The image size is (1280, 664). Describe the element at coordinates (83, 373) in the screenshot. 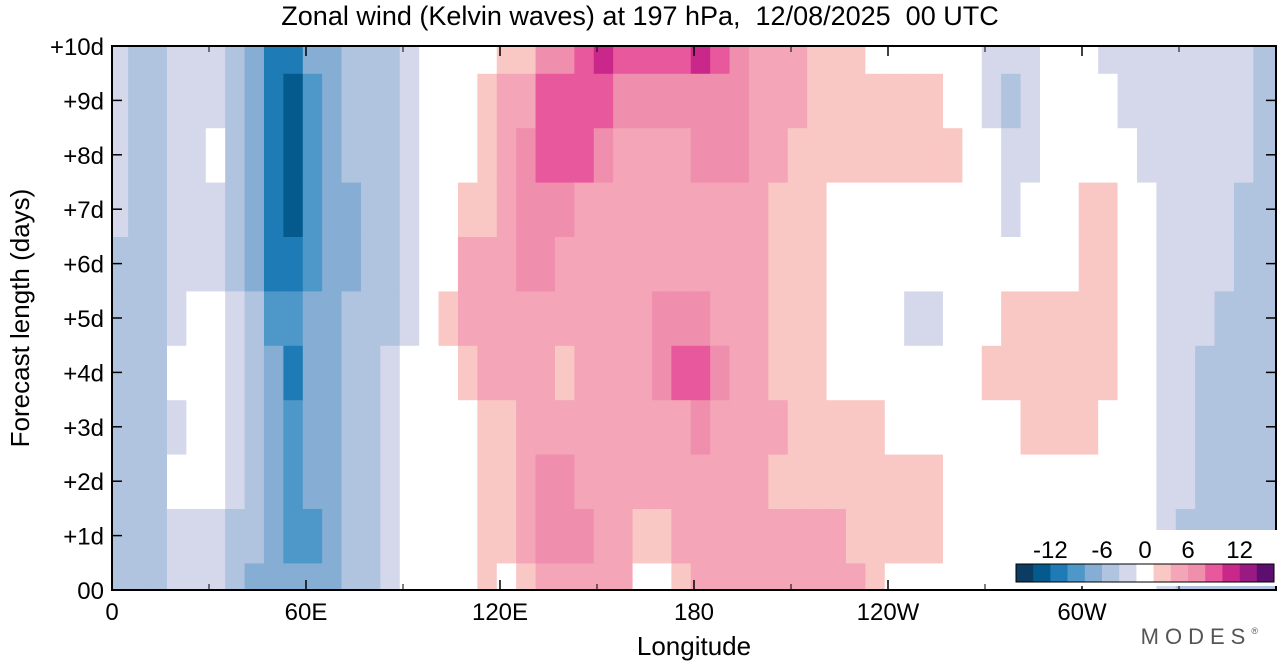

I see `y-tick-label: +4d` at that location.